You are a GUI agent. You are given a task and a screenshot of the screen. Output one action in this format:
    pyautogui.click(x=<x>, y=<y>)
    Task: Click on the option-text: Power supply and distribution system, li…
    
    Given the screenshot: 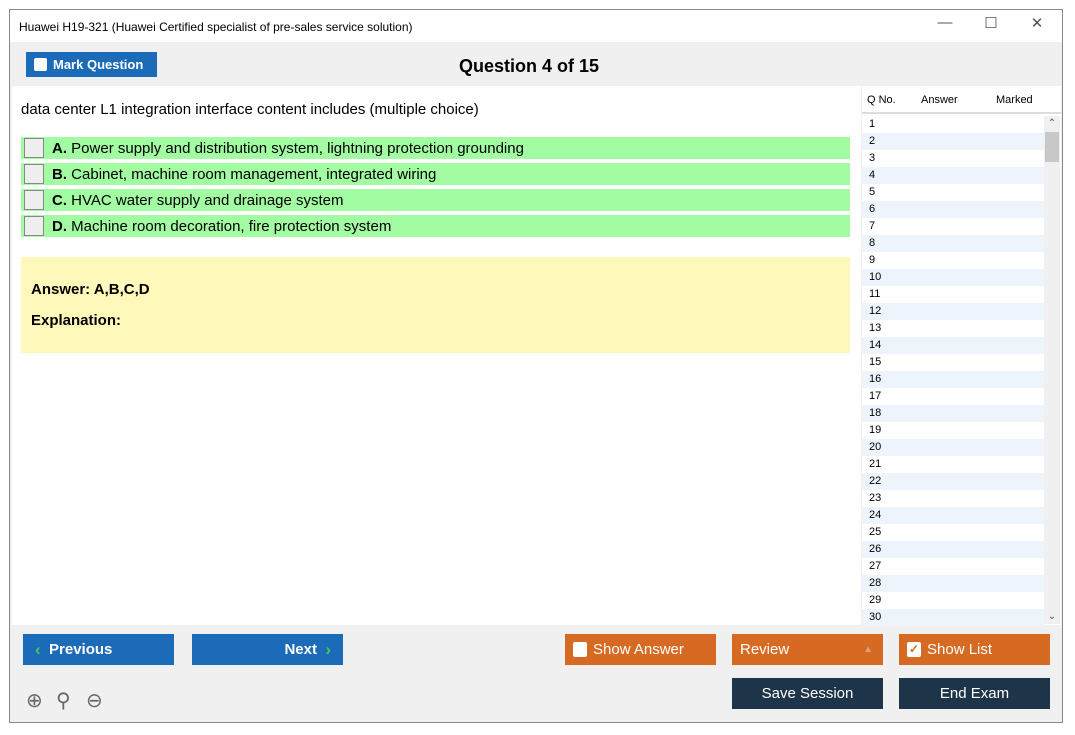 What is the action you would take?
    pyautogui.click(x=297, y=148)
    